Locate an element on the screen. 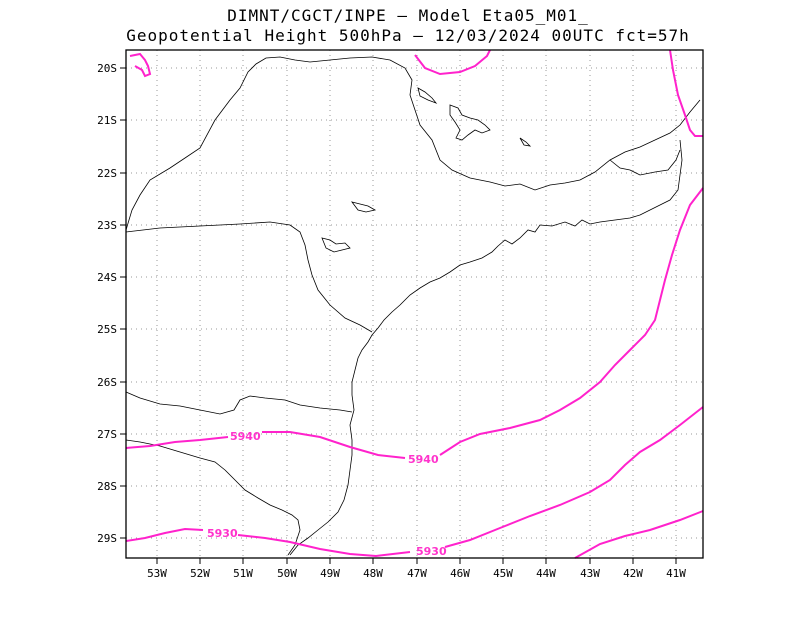 The width and height of the screenshot is (800, 618). latitude-axis is located at coordinates (123, 303).